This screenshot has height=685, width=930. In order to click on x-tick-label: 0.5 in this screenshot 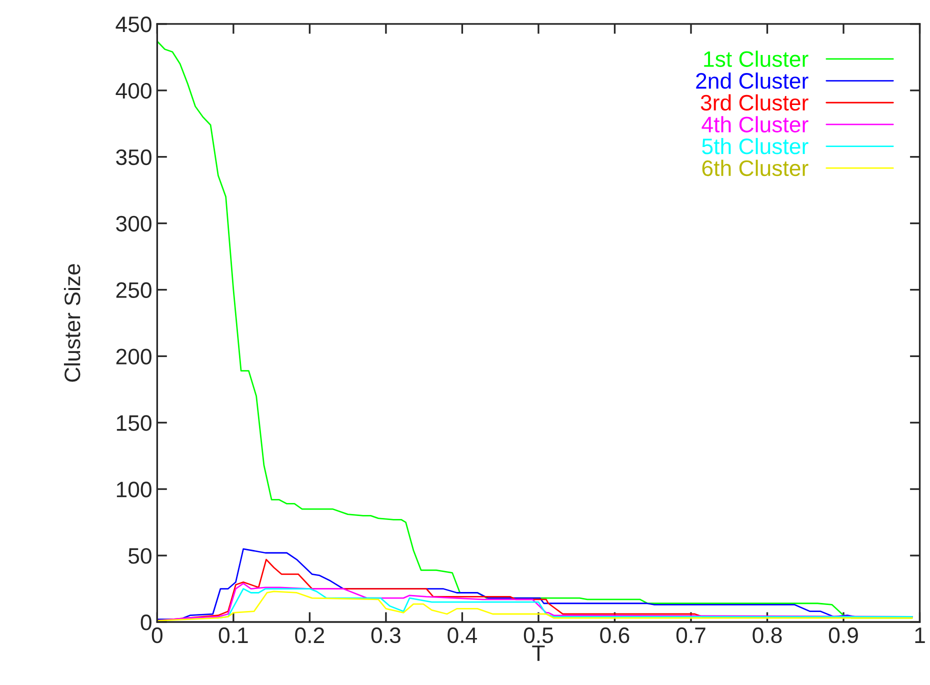, I will do `click(538, 635)`.